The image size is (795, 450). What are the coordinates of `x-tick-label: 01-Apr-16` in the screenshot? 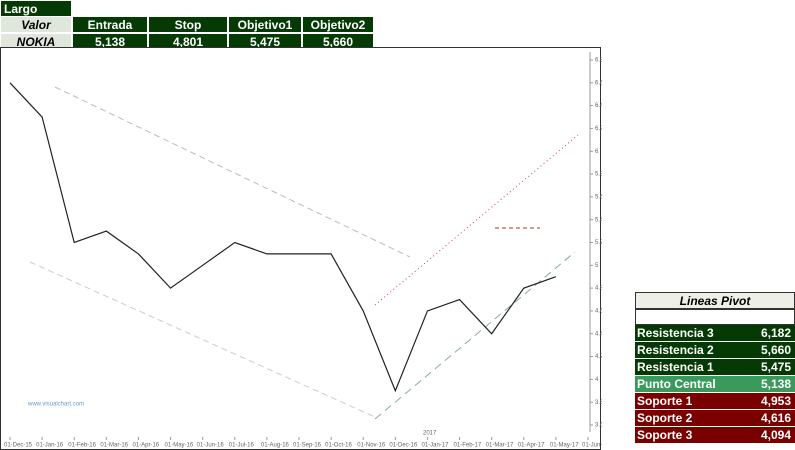 It's located at (145, 446).